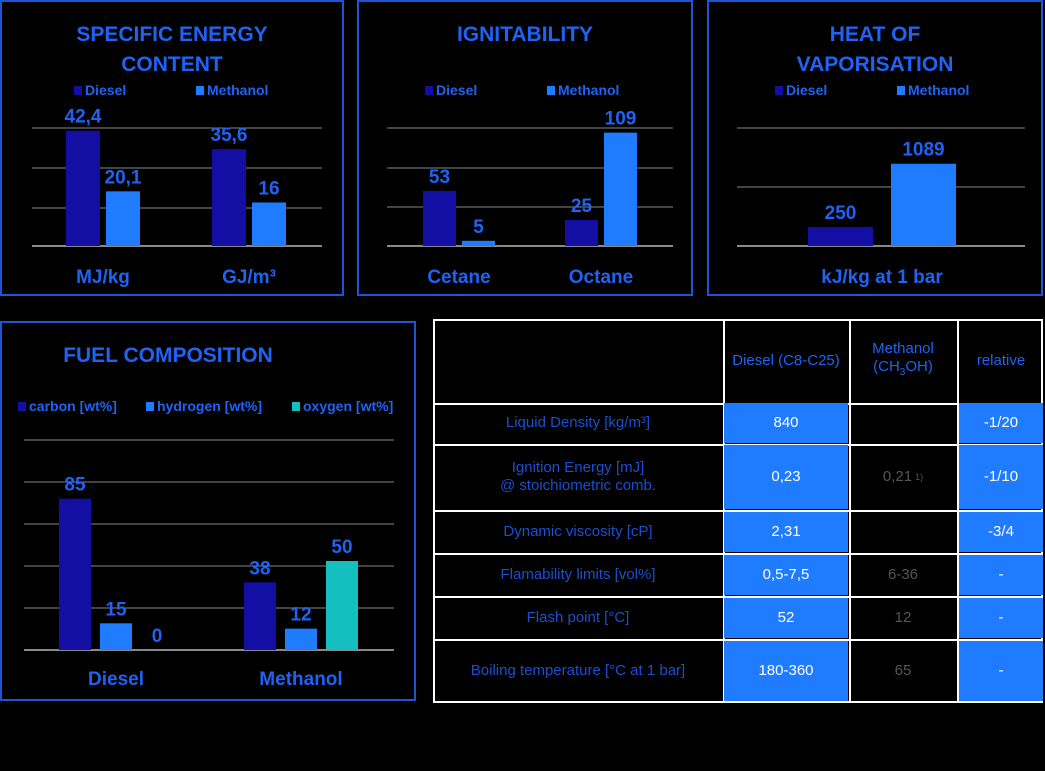  I want to click on data-label: 109, so click(621, 119).